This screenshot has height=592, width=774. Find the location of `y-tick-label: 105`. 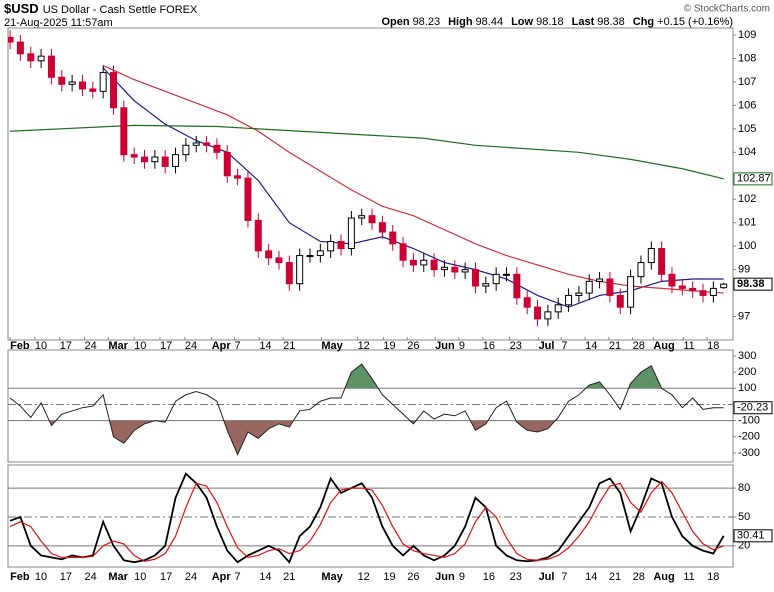

y-tick-label: 105 is located at coordinates (747, 129).